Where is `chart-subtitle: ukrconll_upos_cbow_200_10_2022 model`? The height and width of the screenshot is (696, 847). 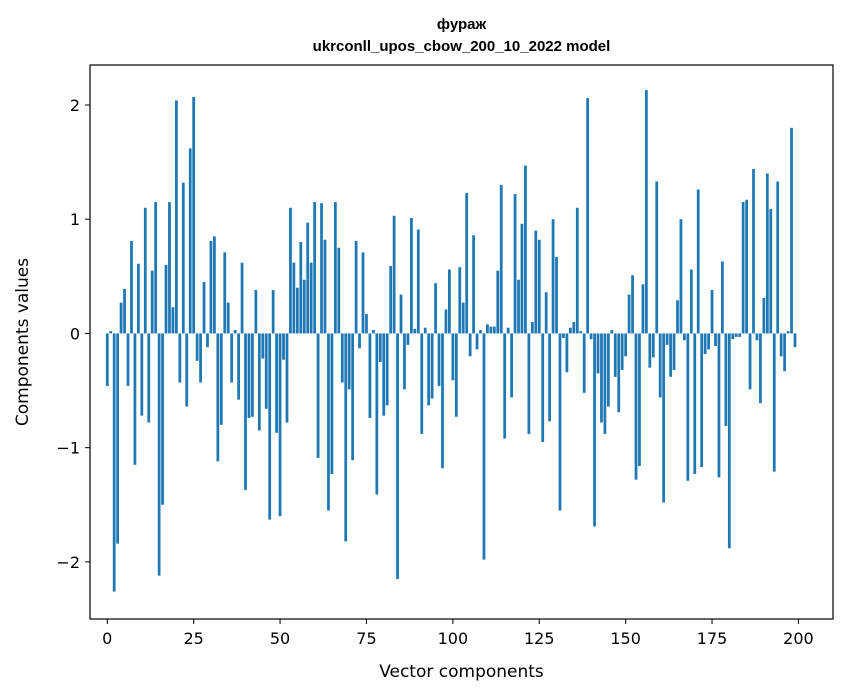 chart-subtitle: ukrconll_upos_cbow_200_10_2022 model is located at coordinates (462, 46).